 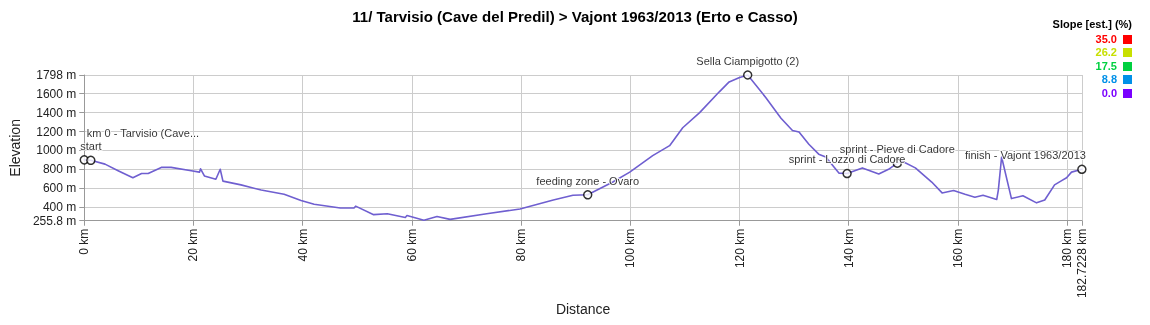 What do you see at coordinates (54, 220) in the screenshot?
I see `y-tick-label: 255.8 m` at bounding box center [54, 220].